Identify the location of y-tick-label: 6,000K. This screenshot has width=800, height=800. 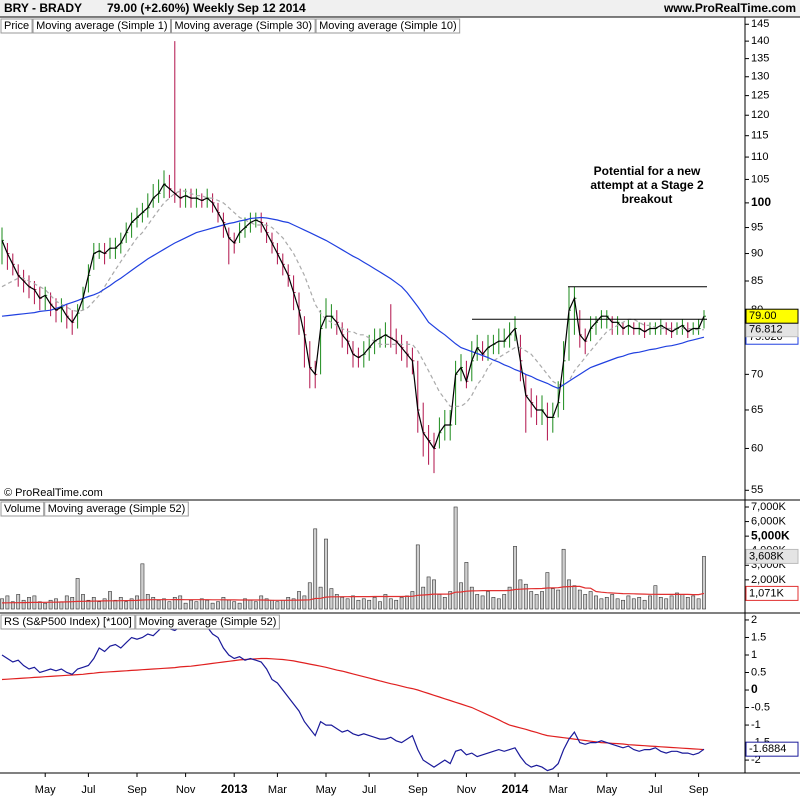
(769, 521).